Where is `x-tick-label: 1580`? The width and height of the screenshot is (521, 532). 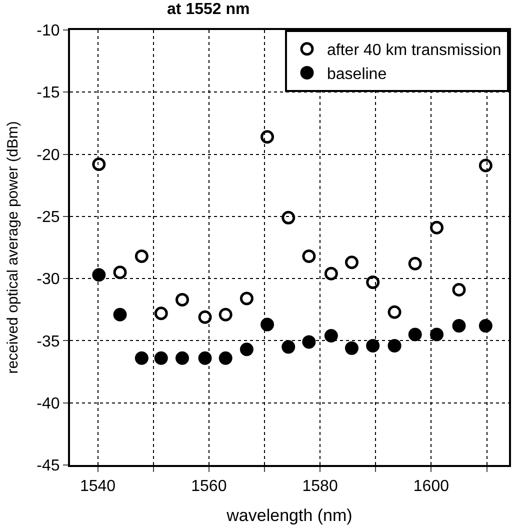
x-tick-label: 1580 is located at coordinates (320, 487).